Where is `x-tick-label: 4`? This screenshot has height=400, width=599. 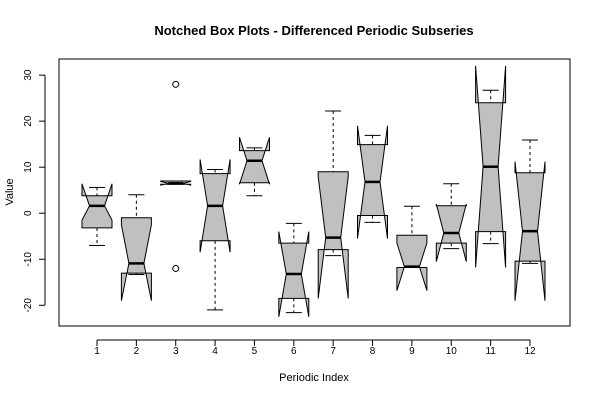 x-tick-label: 4 is located at coordinates (215, 351).